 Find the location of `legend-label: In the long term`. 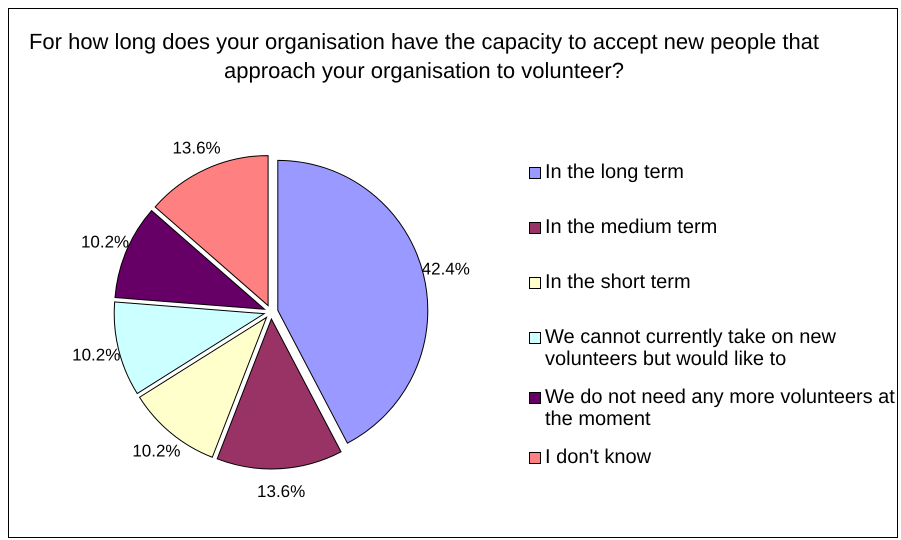

legend-label: In the long term is located at coordinates (614, 172).